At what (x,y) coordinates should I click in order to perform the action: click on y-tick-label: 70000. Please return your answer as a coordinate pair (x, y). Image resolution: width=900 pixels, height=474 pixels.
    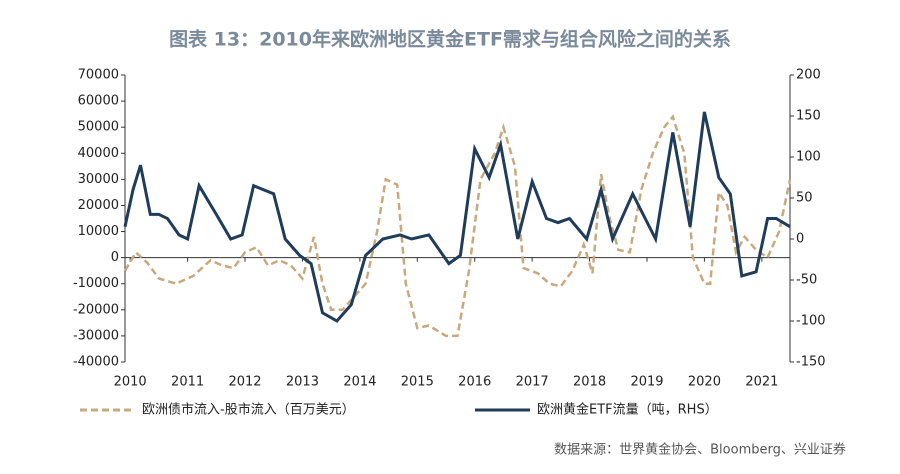
    Looking at the image, I should click on (98, 75).